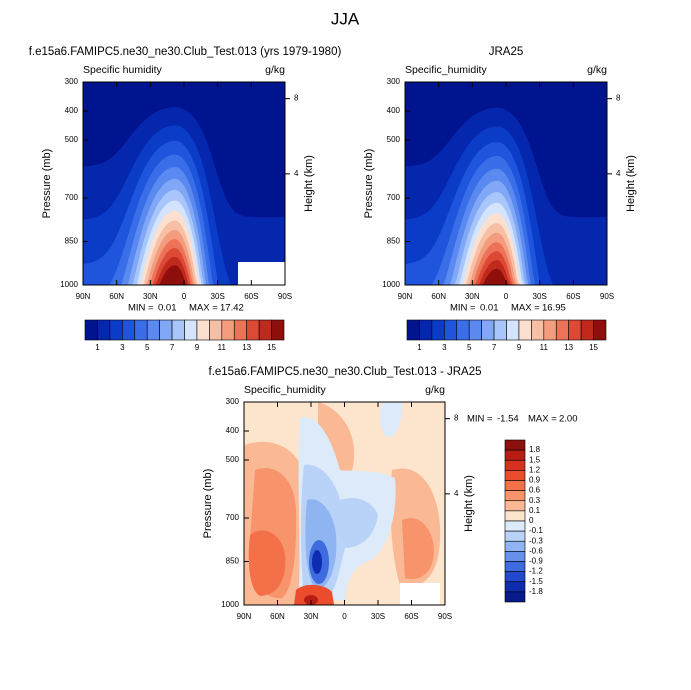 This screenshot has width=691, height=690. I want to click on colorbar-label: 11, so click(544, 347).